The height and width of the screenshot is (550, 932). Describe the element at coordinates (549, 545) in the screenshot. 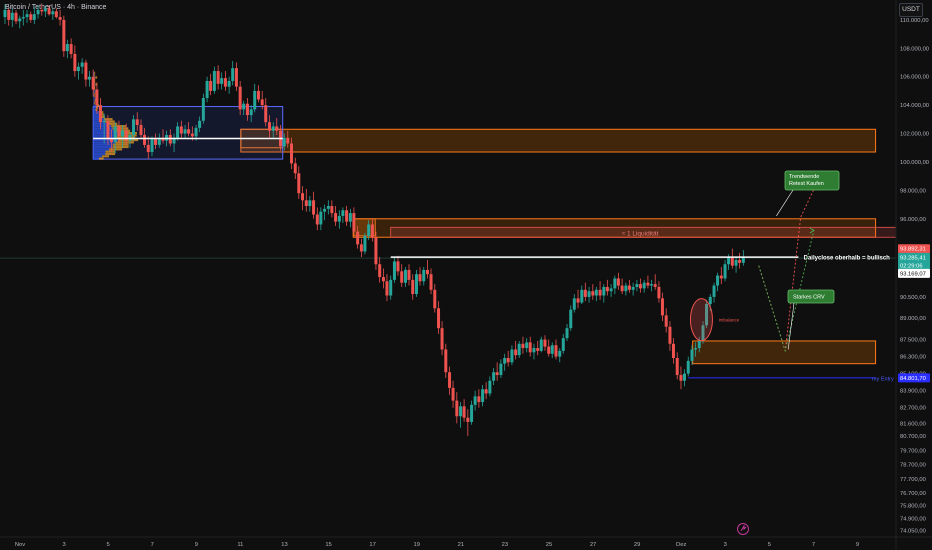

I see `x-tick-label: 25` at that location.